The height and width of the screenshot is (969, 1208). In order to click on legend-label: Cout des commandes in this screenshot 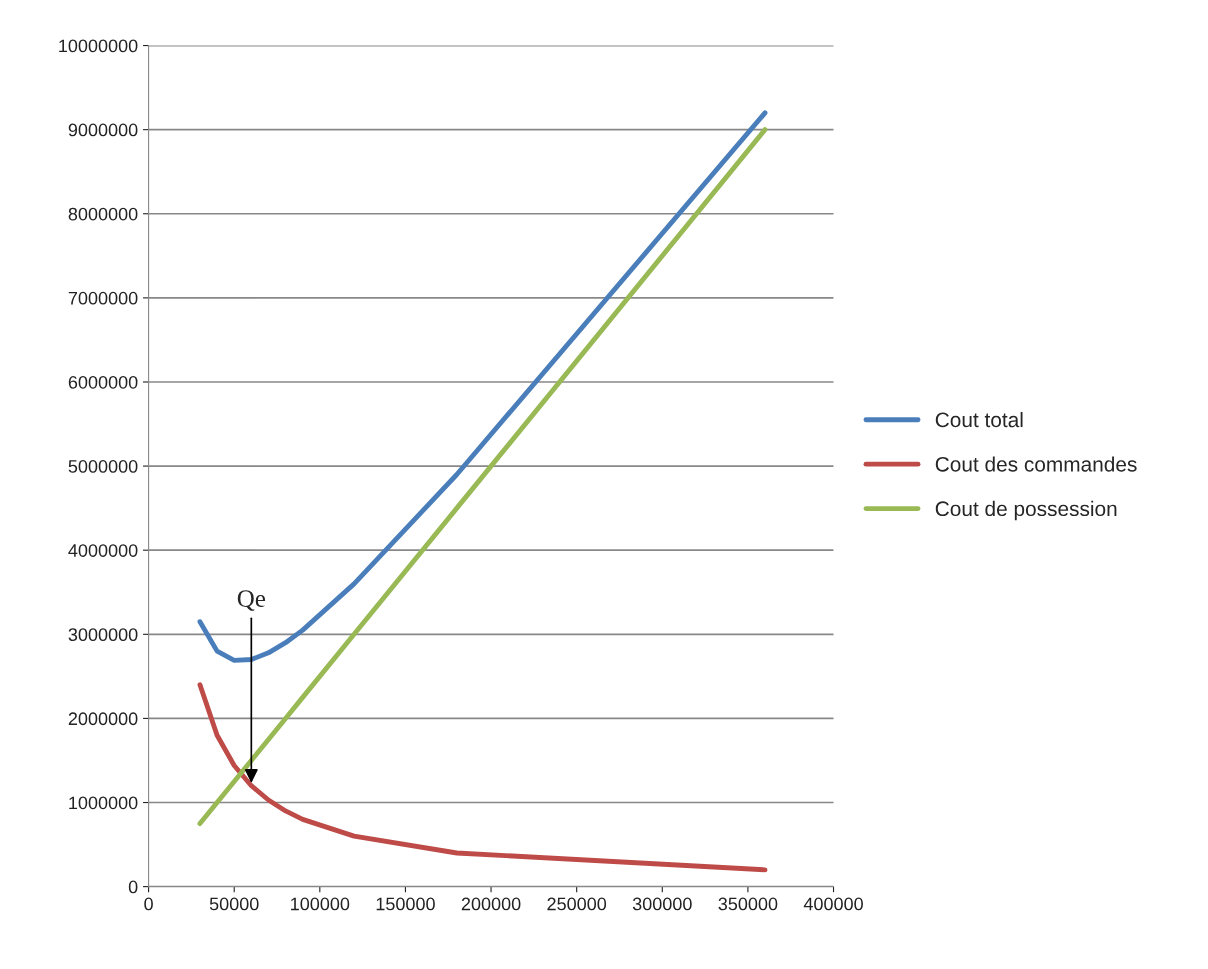, I will do `click(1036, 464)`.